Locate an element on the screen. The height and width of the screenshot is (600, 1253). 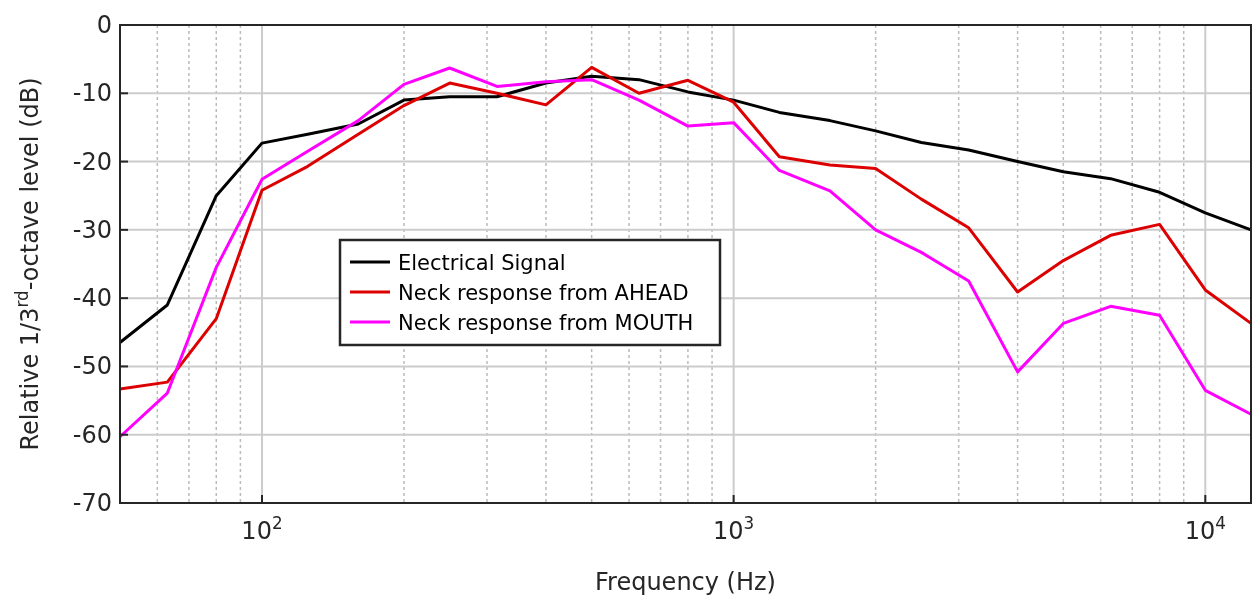
legend-label: Neck response from MOUTH is located at coordinates (546, 323).